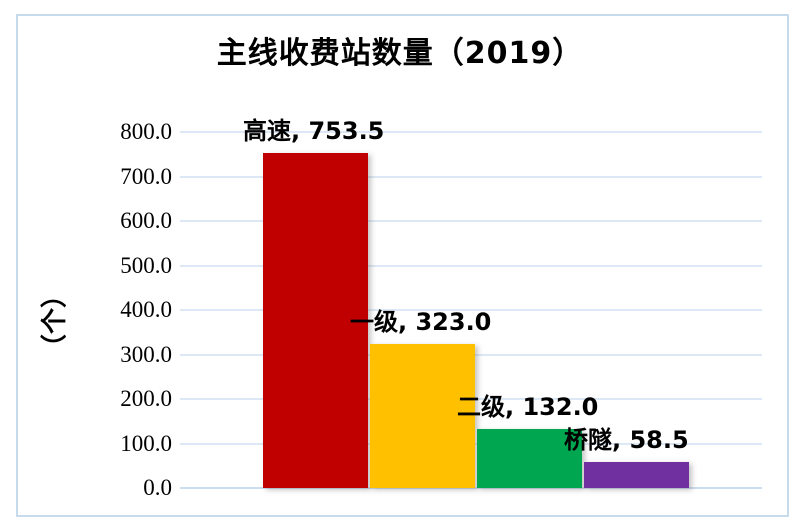 Image resolution: width=800 pixels, height=530 pixels. I want to click on bar-一级, so click(422, 416).